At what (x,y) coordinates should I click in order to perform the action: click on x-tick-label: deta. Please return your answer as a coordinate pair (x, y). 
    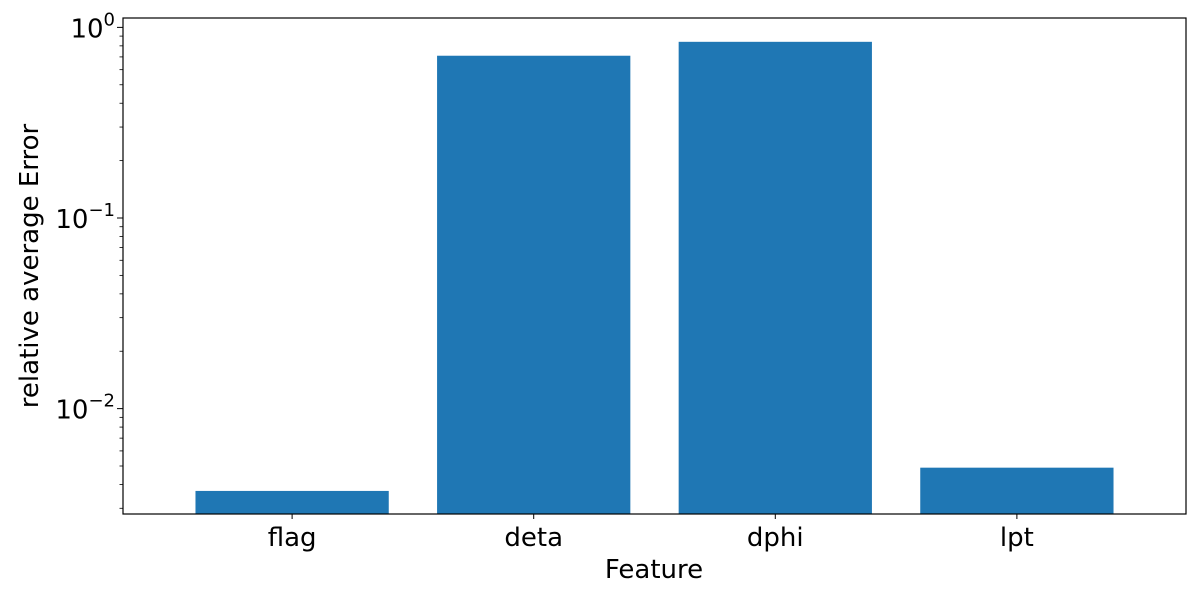
    Looking at the image, I should click on (533, 538).